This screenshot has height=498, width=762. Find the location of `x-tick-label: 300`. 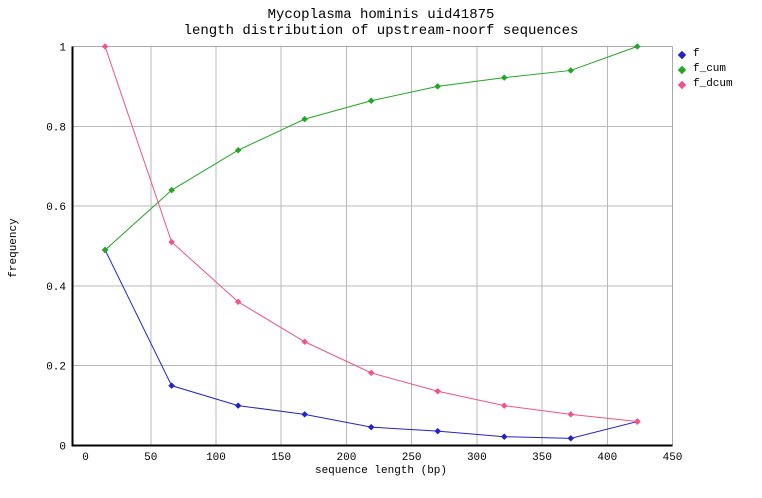

x-tick-label: 300 is located at coordinates (477, 458).